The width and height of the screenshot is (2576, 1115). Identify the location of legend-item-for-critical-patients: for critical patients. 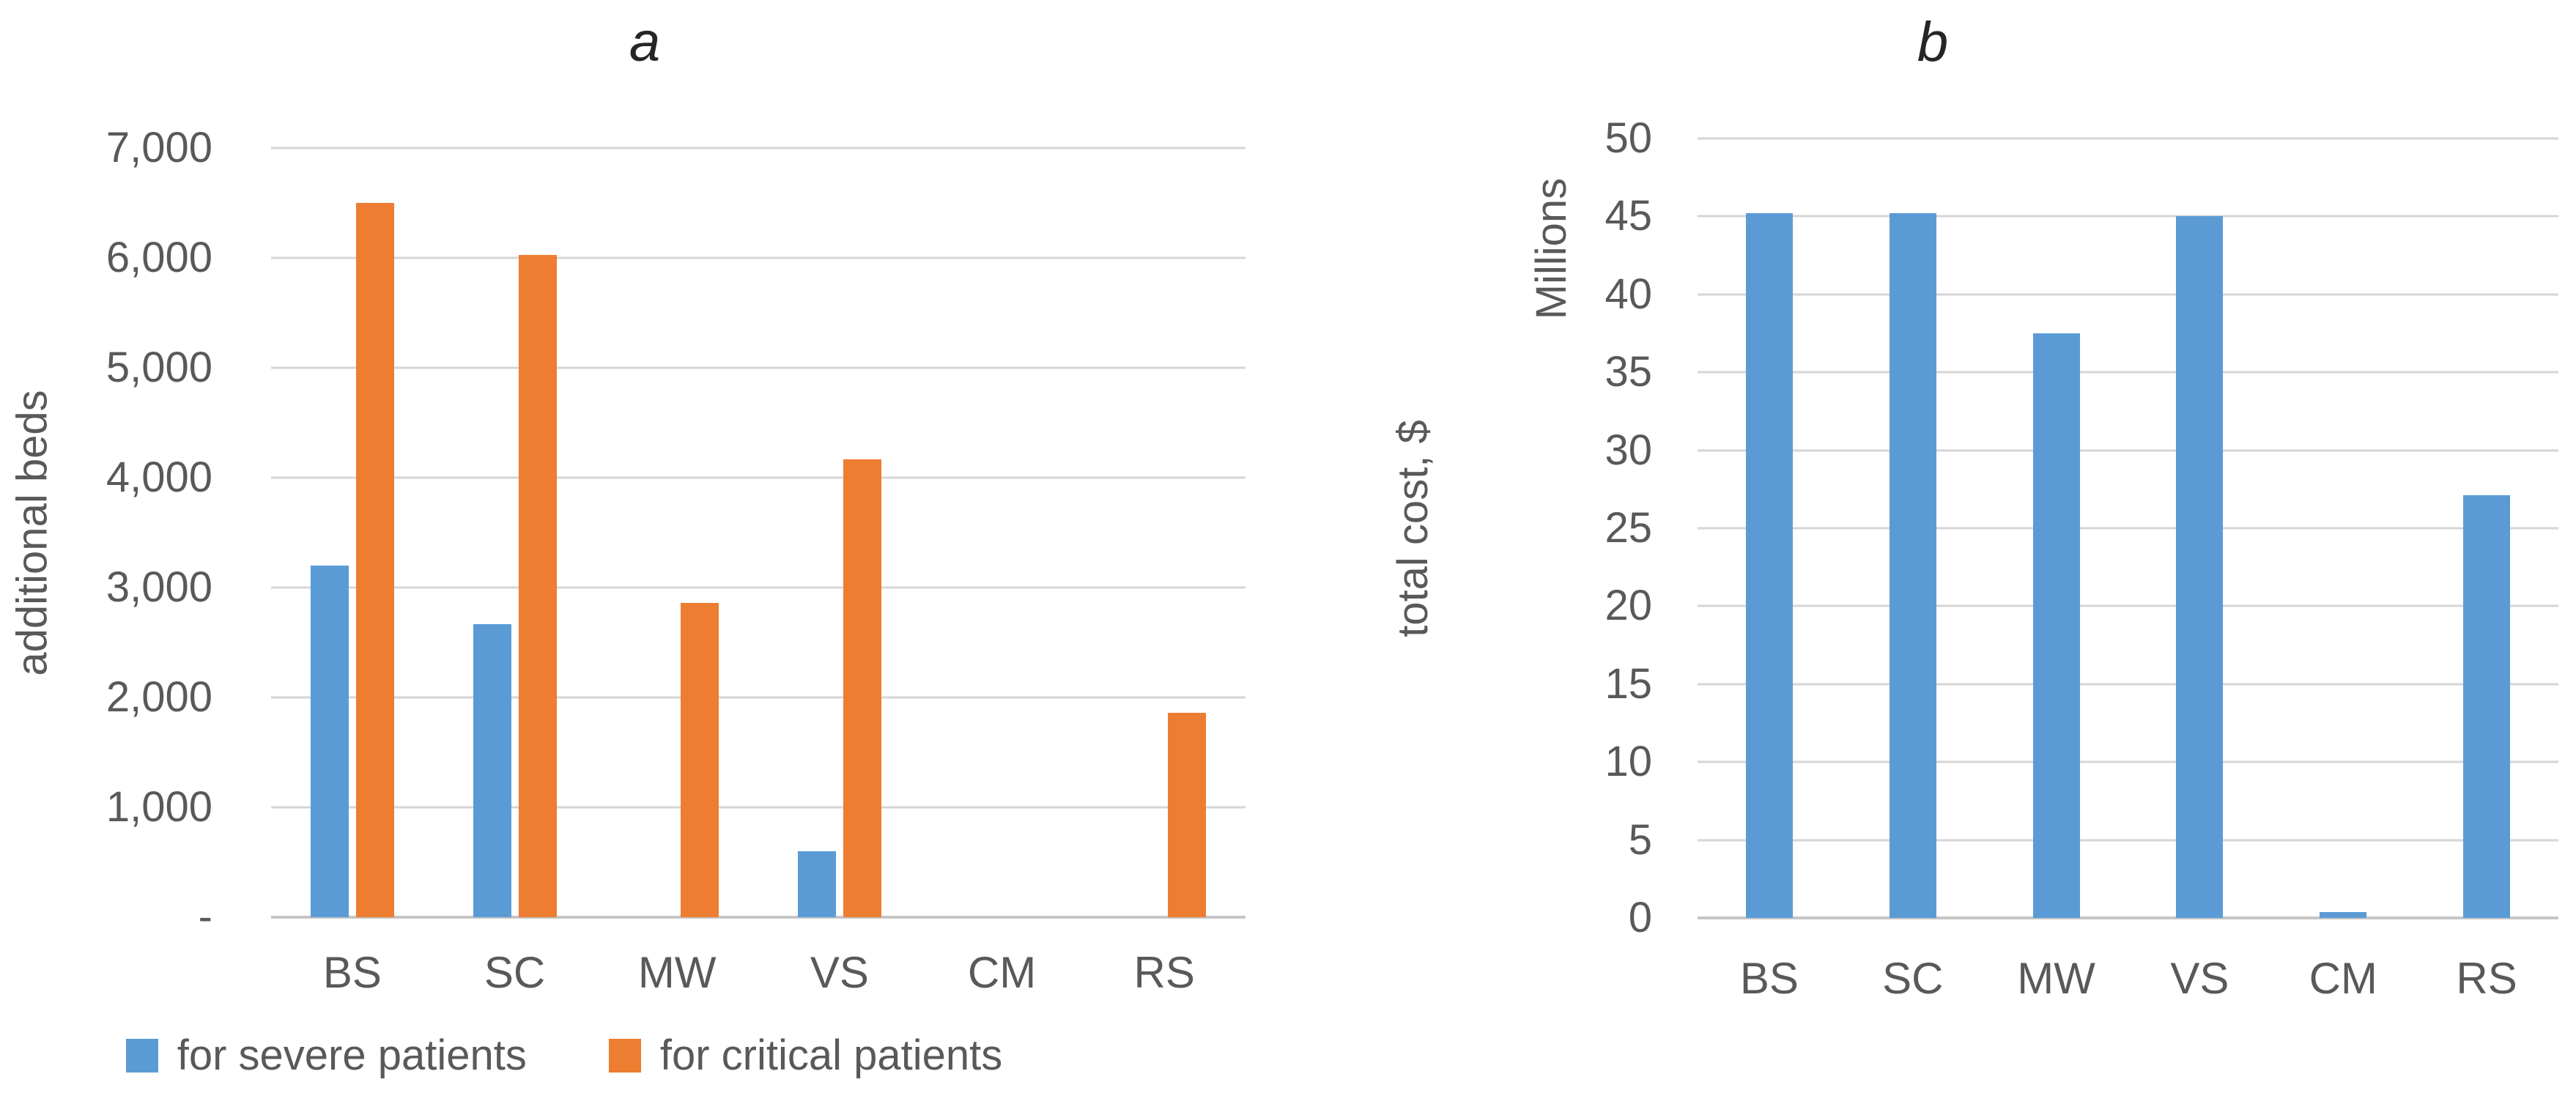
(805, 1055).